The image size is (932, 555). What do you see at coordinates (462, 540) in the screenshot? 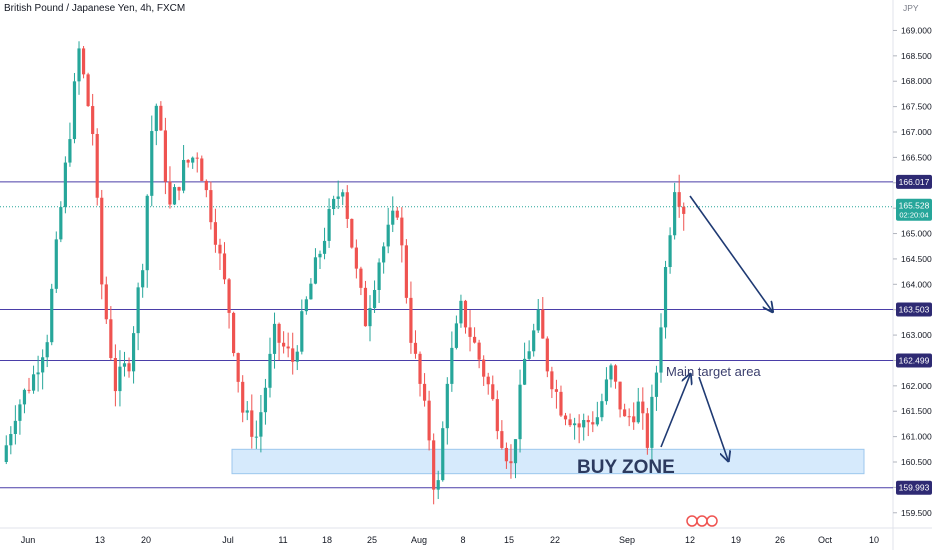
I see `x-tick-label: 8` at bounding box center [462, 540].